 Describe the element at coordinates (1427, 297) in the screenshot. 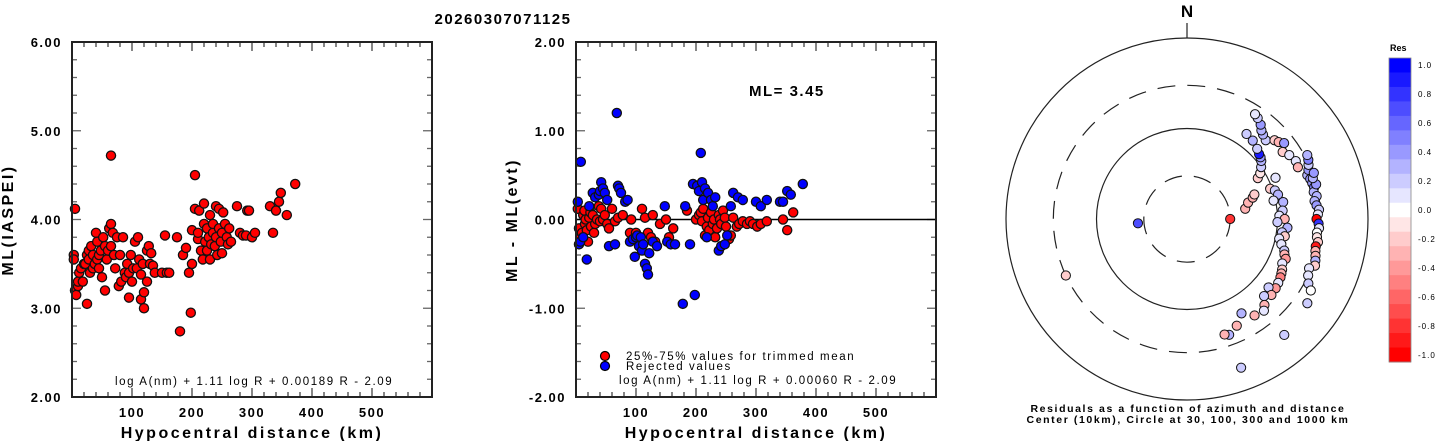

I see `colorbar-tick-label: -0.6` at that location.